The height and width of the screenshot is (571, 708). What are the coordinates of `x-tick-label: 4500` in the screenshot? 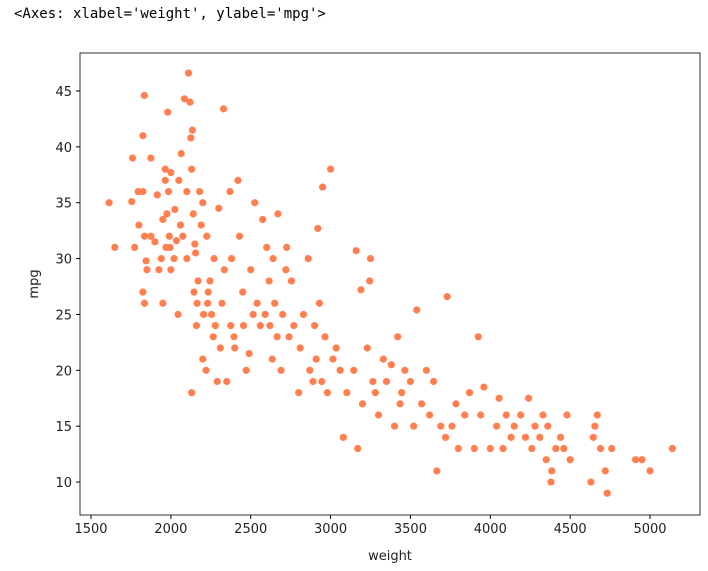 It's located at (570, 529).